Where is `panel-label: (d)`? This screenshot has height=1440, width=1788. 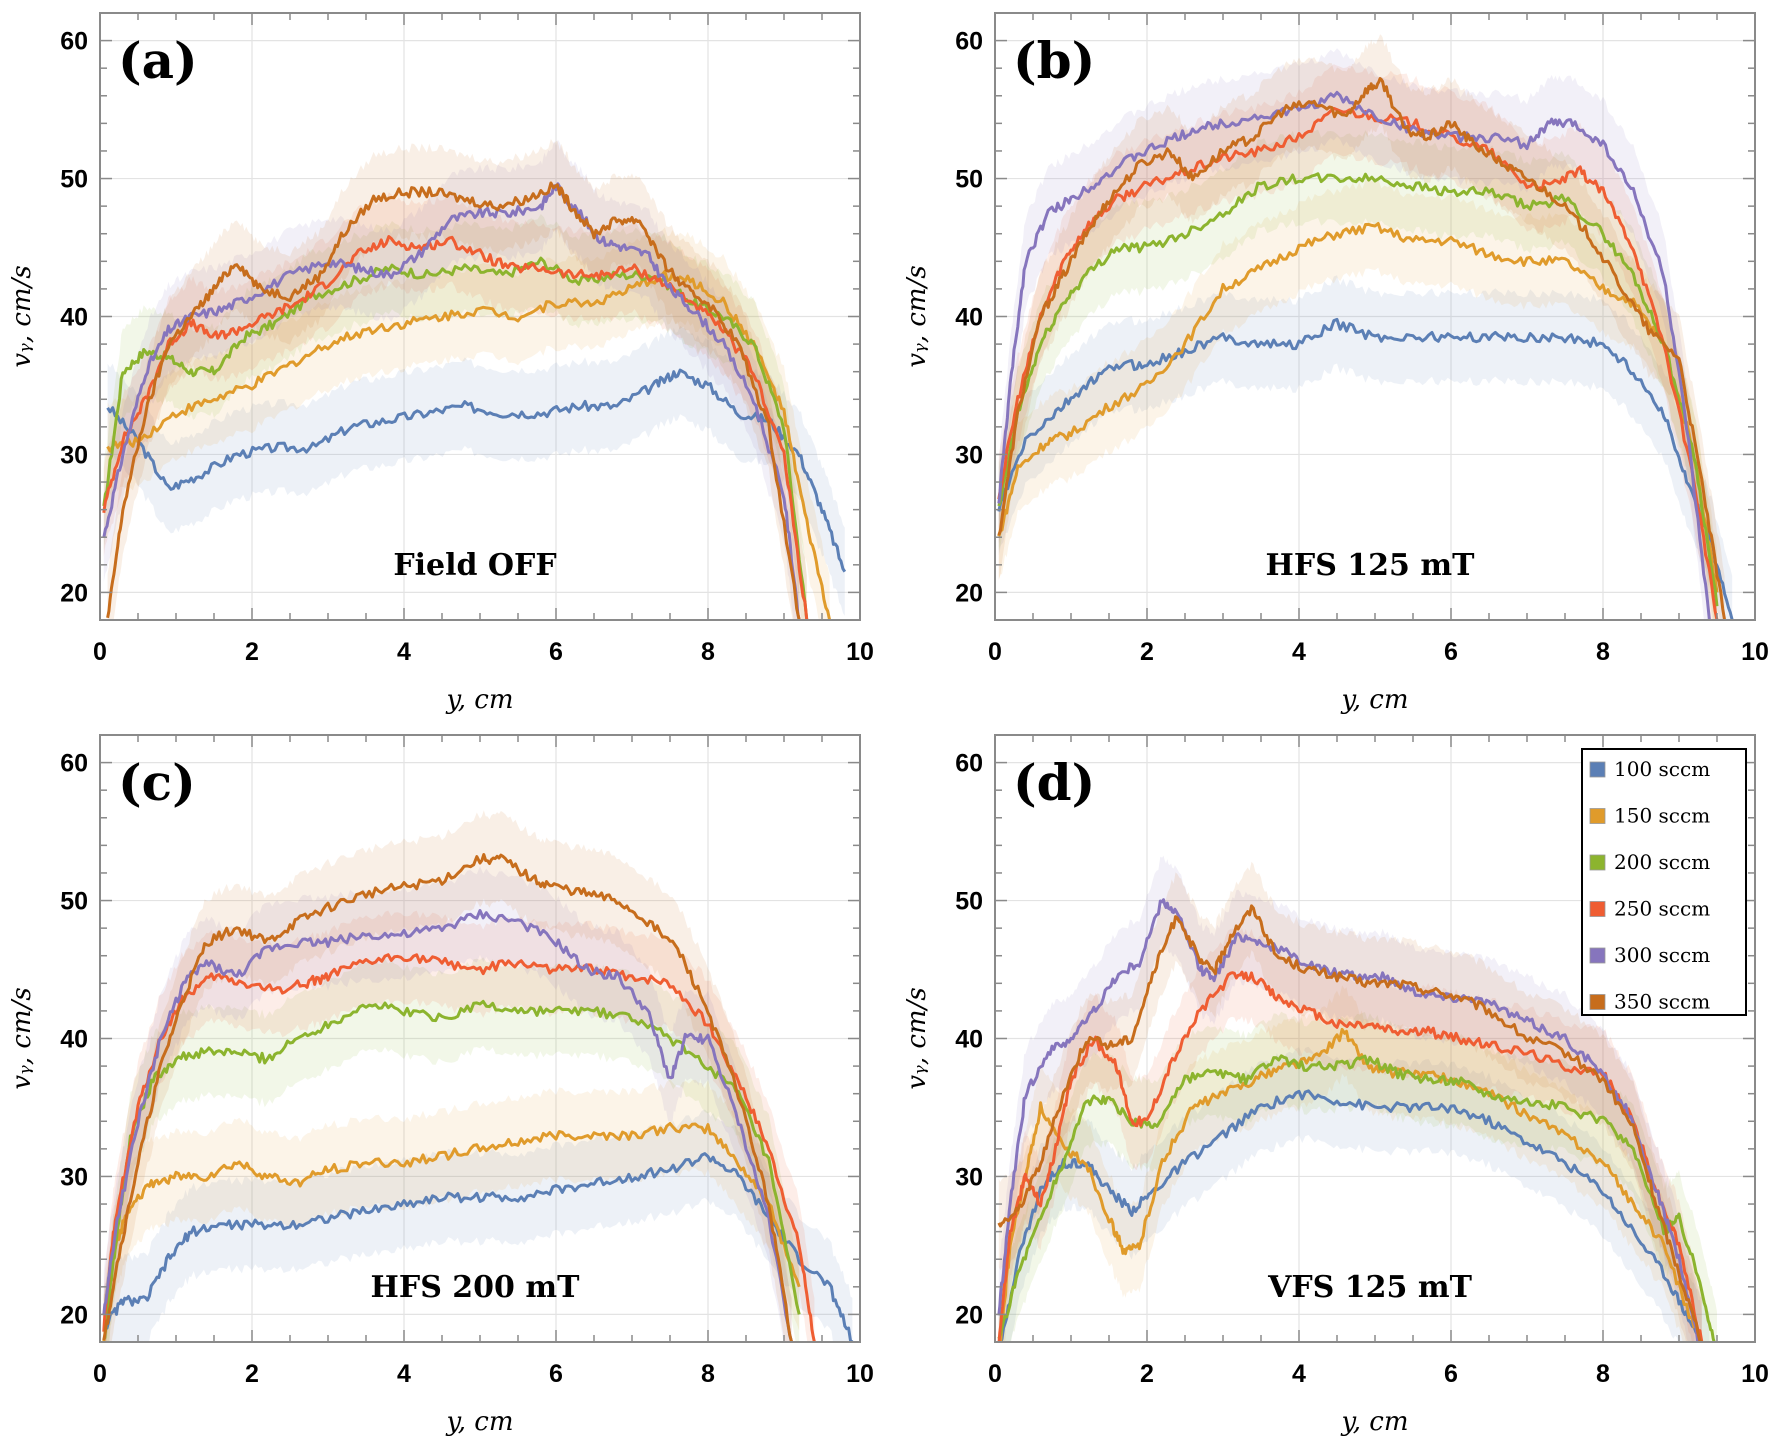 panel-label: (d) is located at coordinates (1054, 782).